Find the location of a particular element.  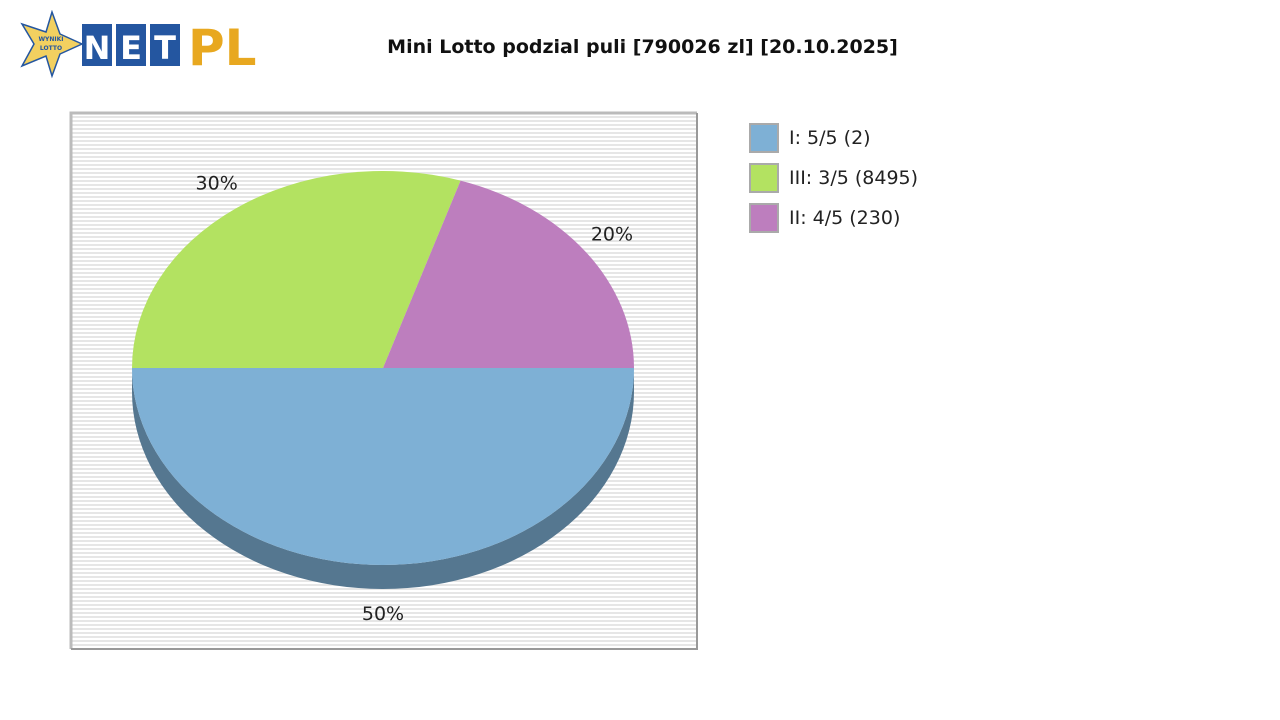

slice-label-2: 20% is located at coordinates (612, 234).